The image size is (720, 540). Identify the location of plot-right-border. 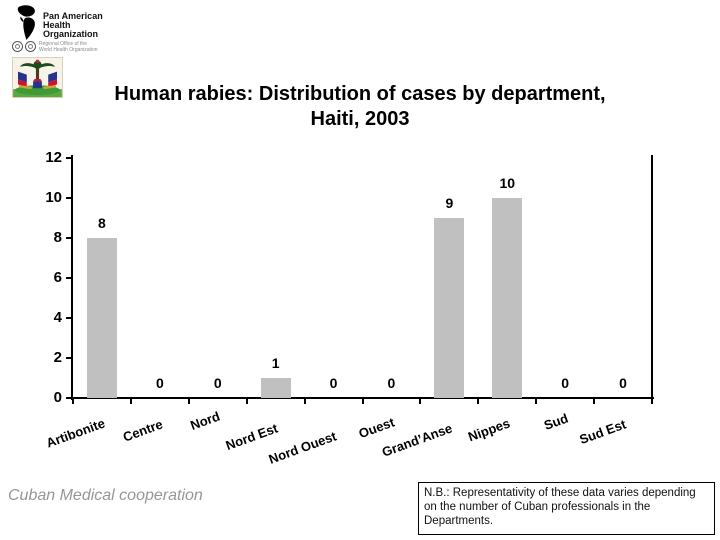
(652, 276).